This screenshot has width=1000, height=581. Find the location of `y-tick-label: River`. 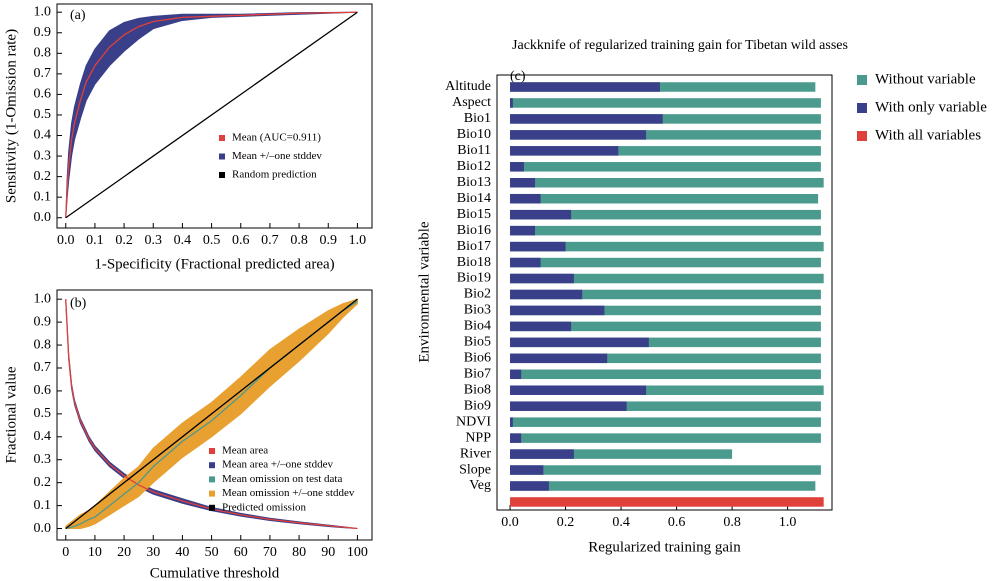

y-tick-label: River is located at coordinates (475, 453).